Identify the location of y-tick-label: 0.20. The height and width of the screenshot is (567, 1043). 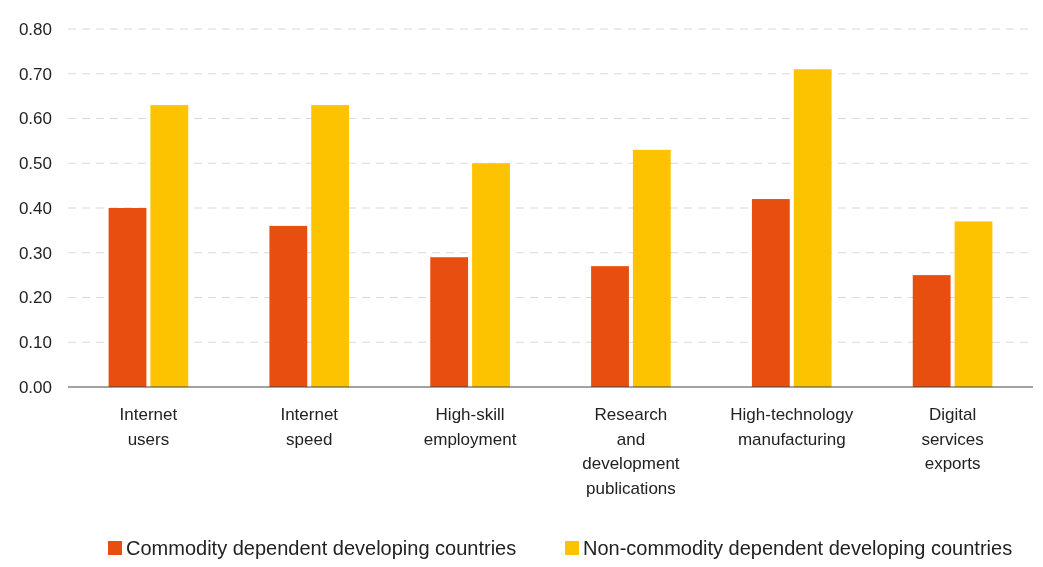
(35, 298).